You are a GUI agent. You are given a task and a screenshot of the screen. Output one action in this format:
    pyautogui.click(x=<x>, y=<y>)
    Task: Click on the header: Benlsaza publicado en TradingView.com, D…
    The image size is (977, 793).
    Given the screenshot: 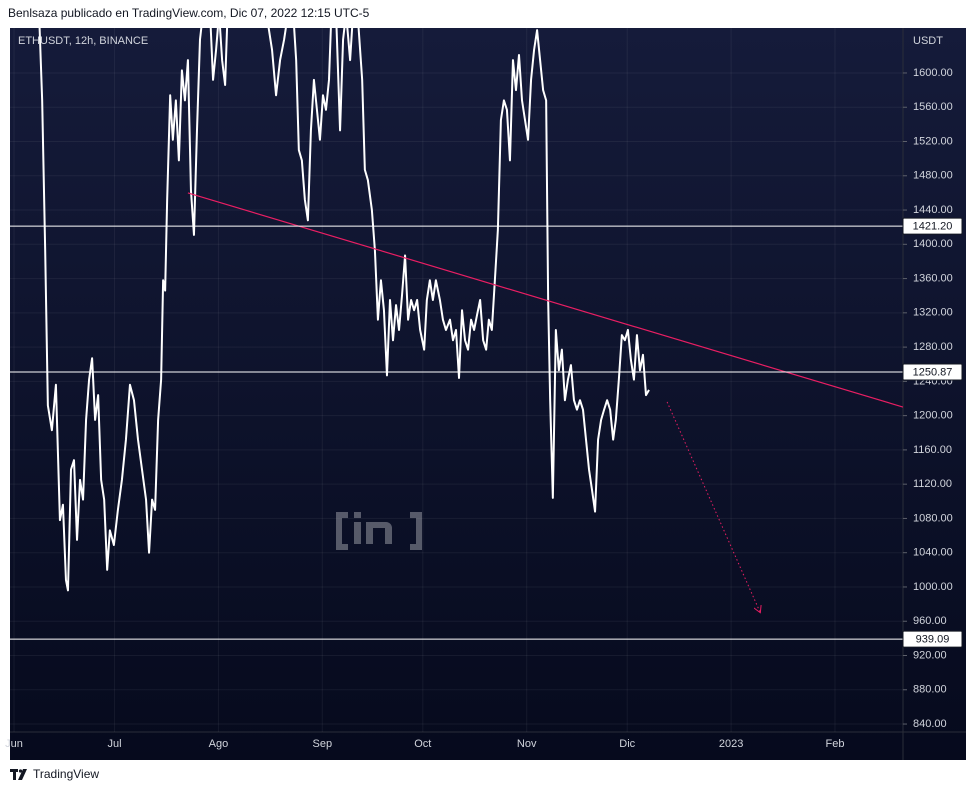 What is the action you would take?
    pyautogui.click(x=189, y=13)
    